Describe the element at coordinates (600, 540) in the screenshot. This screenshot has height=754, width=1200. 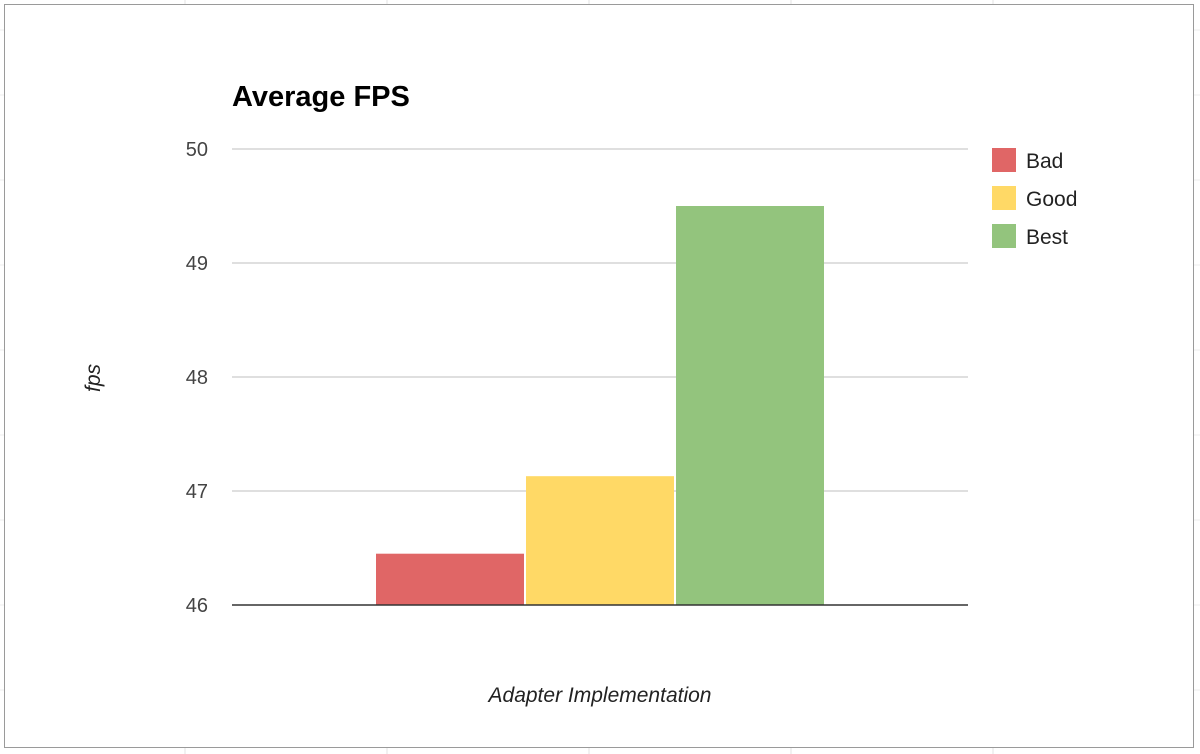
I see `bar-good` at that location.